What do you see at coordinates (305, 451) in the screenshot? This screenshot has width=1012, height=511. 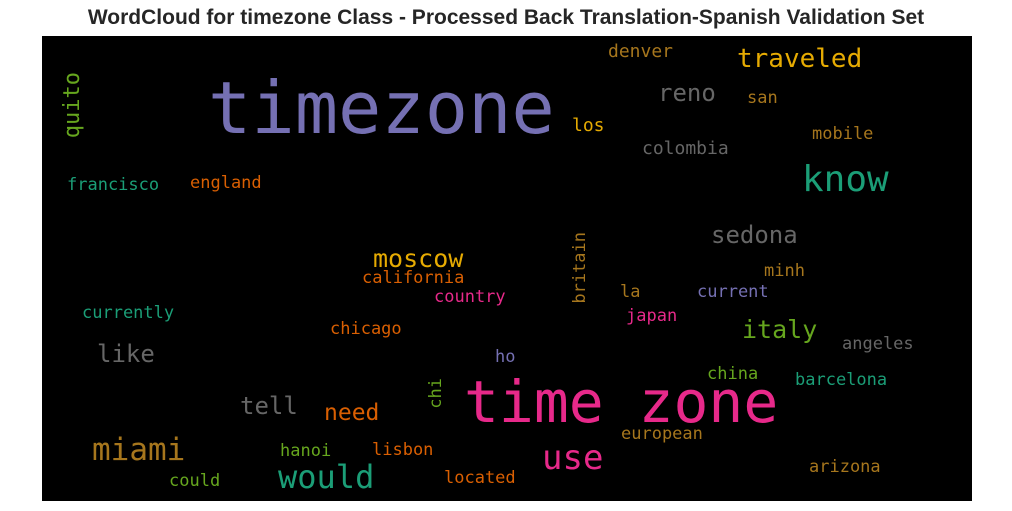 I see `cloud-word-hanoi: hanoi` at bounding box center [305, 451].